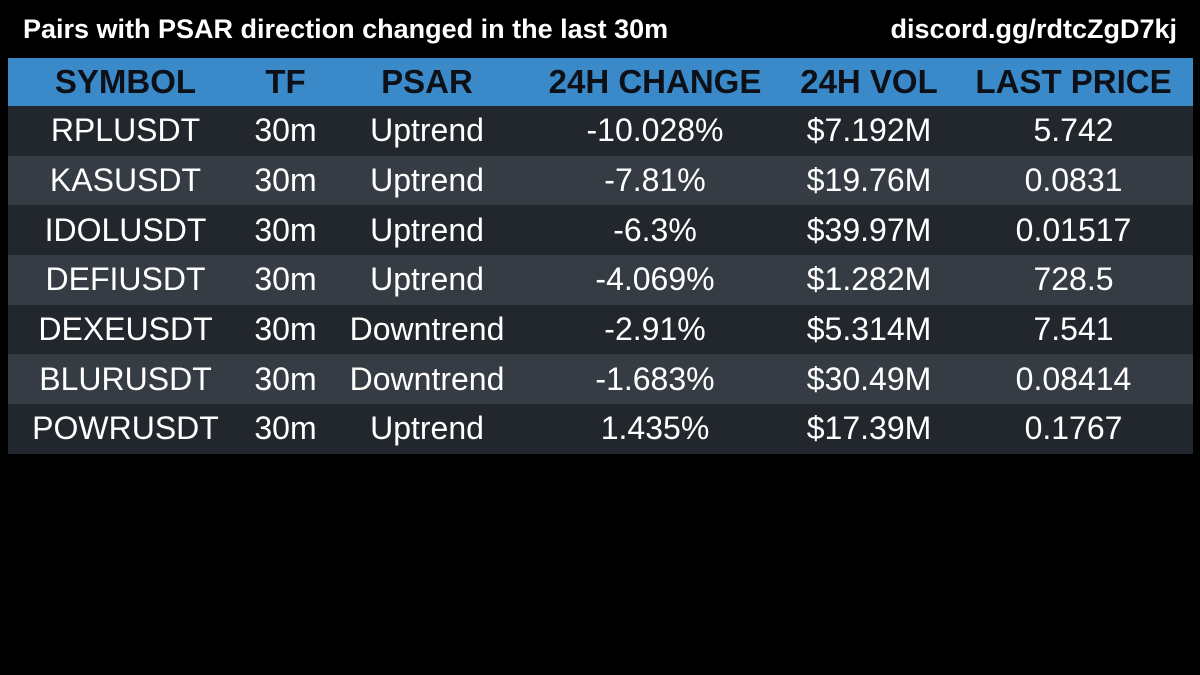 This screenshot has height=675, width=1200. What do you see at coordinates (869, 131) in the screenshot?
I see `cell-24h-vol: $7.192M` at bounding box center [869, 131].